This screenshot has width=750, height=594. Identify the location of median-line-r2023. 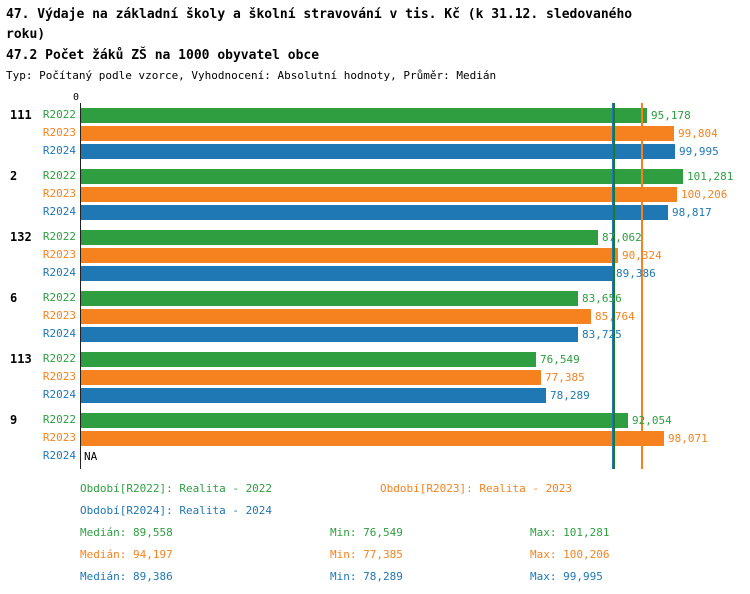
(642, 286).